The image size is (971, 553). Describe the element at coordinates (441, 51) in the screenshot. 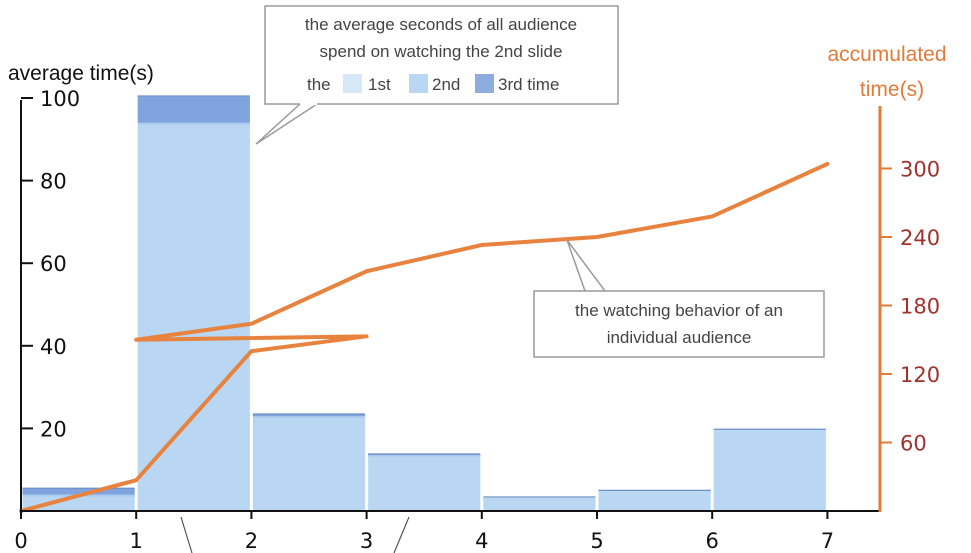

I see `callout-text-line2: spend on watching the 2nd slide` at that location.